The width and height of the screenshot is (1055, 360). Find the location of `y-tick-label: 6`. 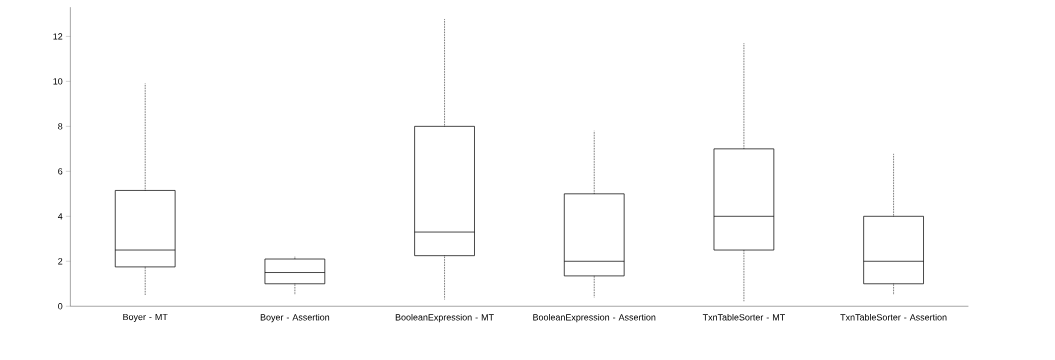

y-tick-label: 6 is located at coordinates (60, 171).